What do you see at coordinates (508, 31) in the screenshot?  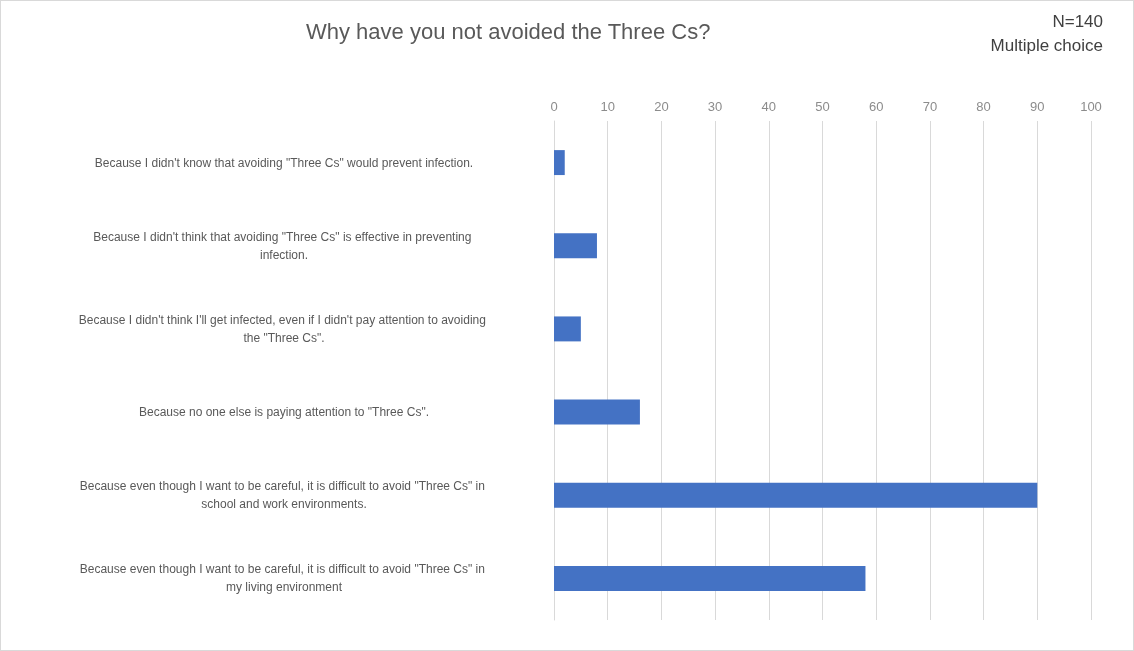 I see `chart-title: Why have you not avoided the Three Cs?` at bounding box center [508, 31].